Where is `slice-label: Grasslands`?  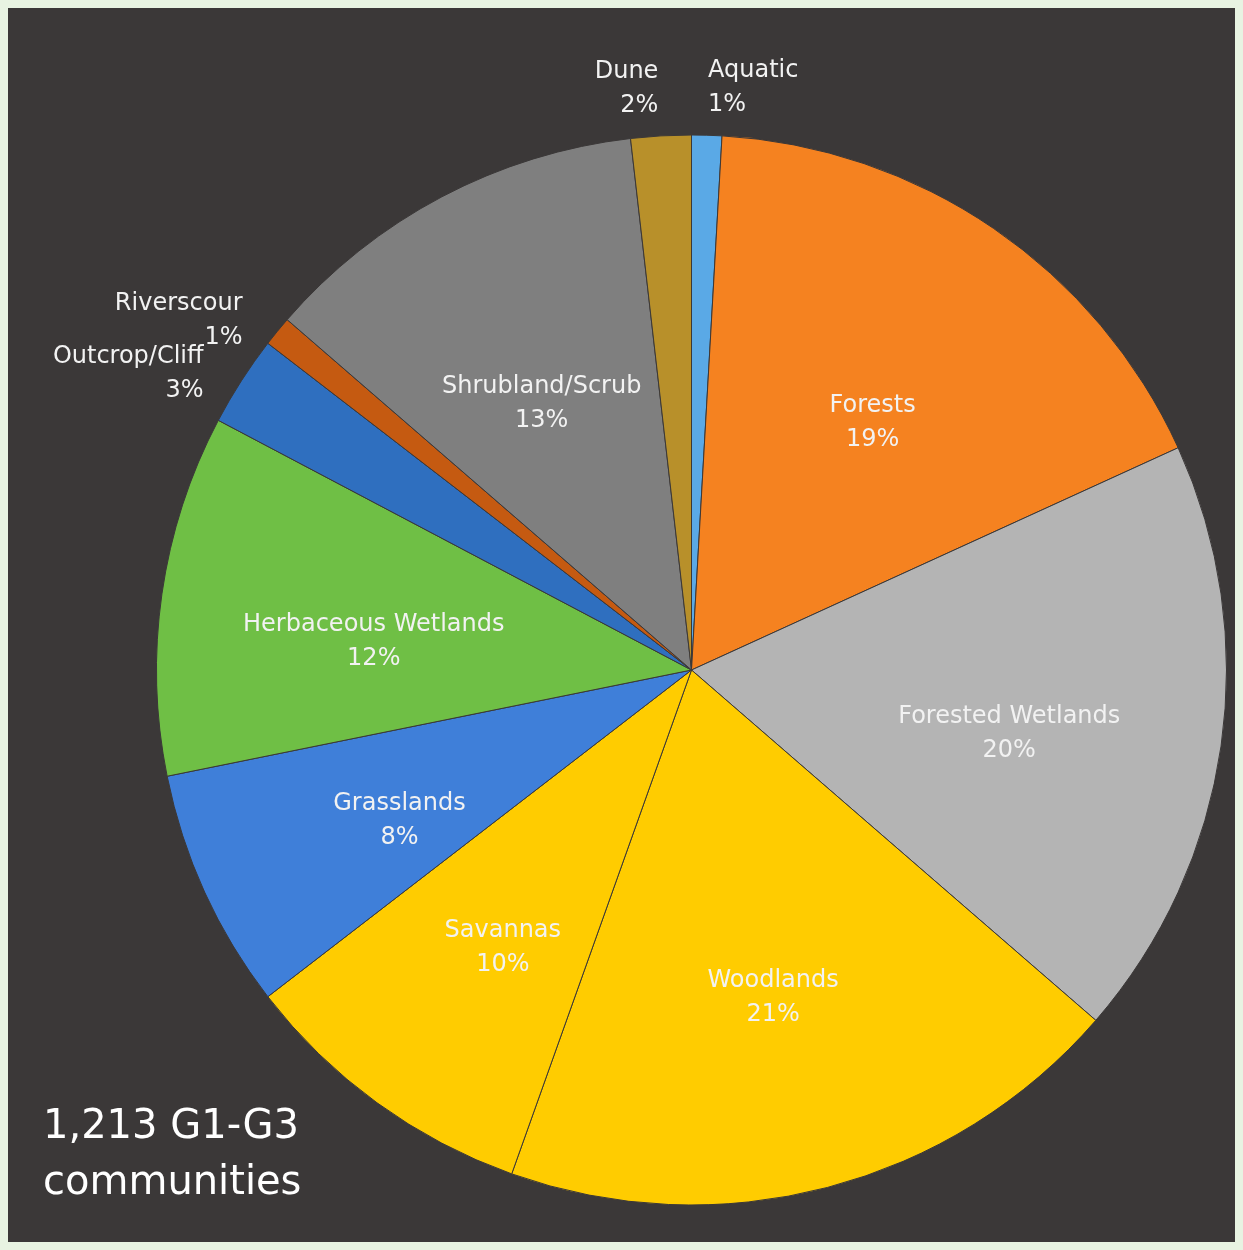
slice-label: Grasslands is located at coordinates (399, 802).